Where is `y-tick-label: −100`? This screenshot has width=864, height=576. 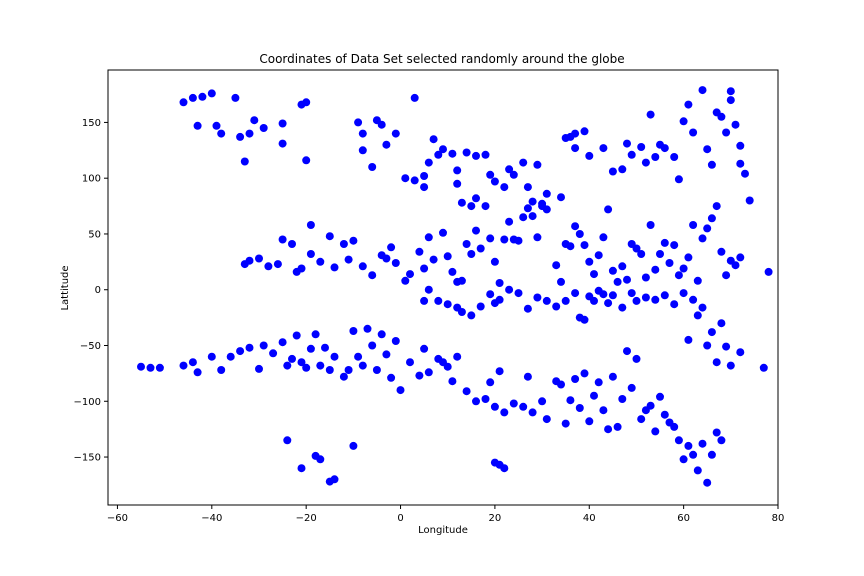 y-tick-label: −100 is located at coordinates (87, 402).